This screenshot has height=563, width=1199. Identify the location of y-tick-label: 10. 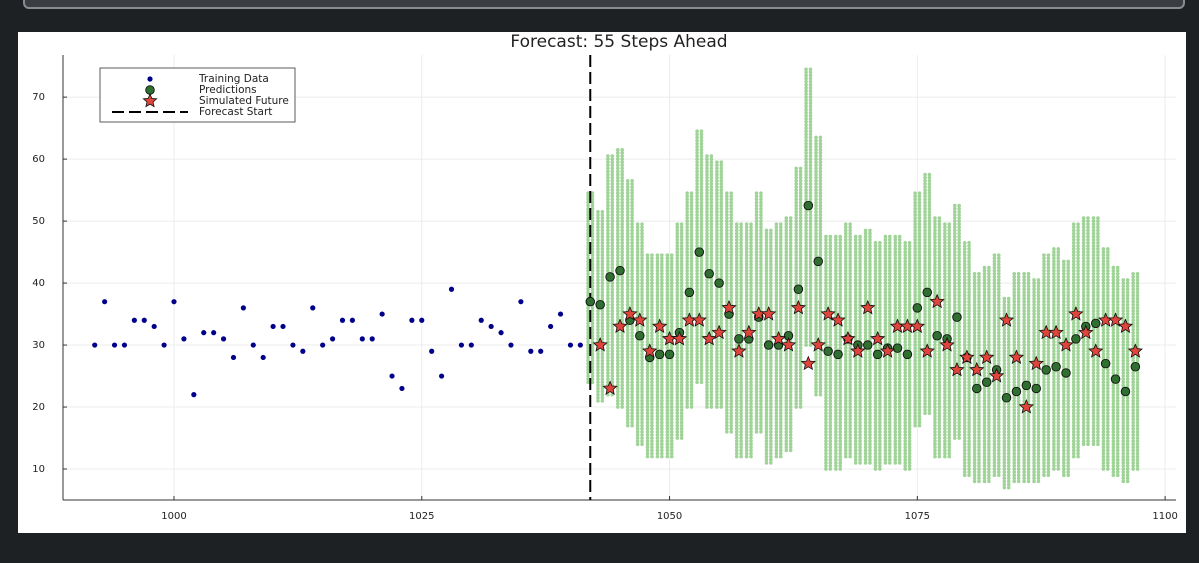
(38, 469).